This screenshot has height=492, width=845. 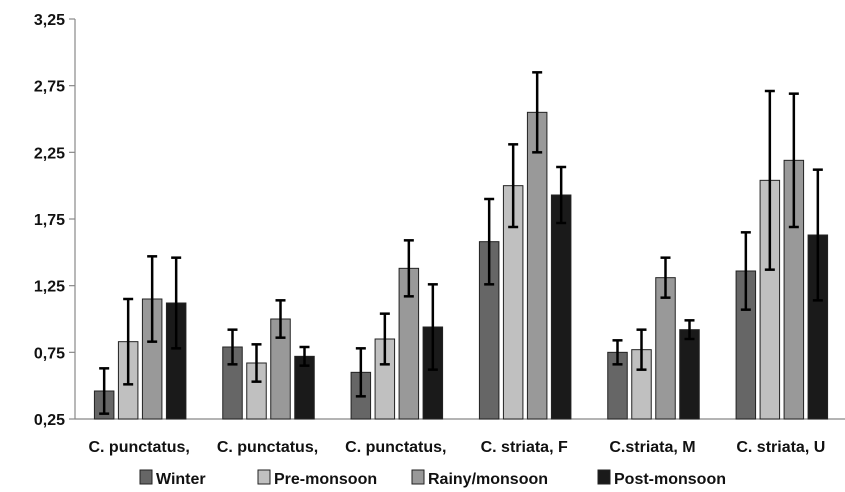 What do you see at coordinates (49, 287) in the screenshot?
I see `y-tick-label: 1,25` at bounding box center [49, 287].